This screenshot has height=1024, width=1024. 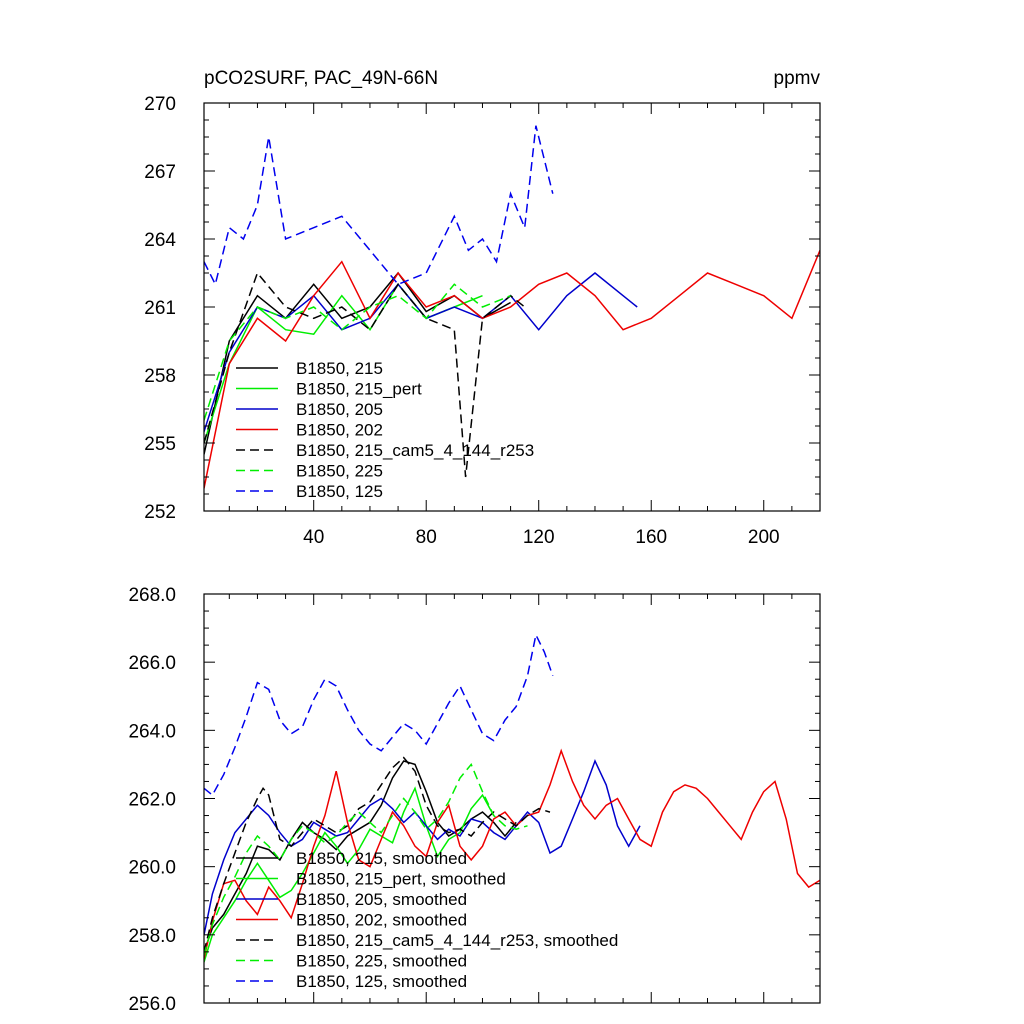 I want to click on legend-label: B1850, 215_pert, smoothed, so click(x=401, y=879).